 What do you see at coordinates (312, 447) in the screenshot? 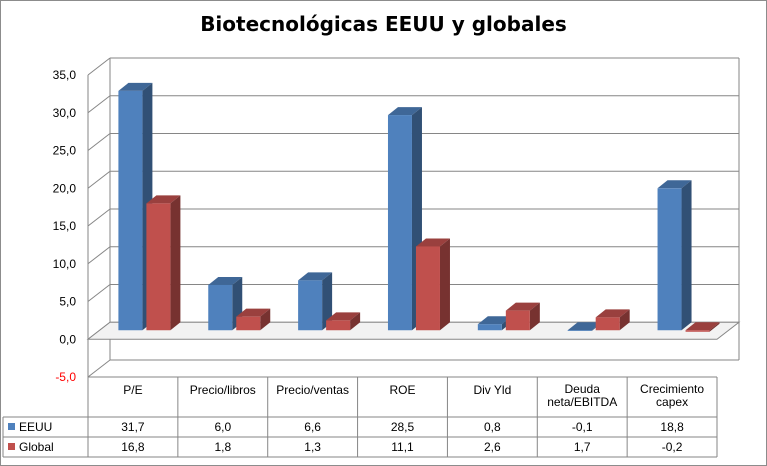
I see `data-label-global: 1,3` at bounding box center [312, 447].